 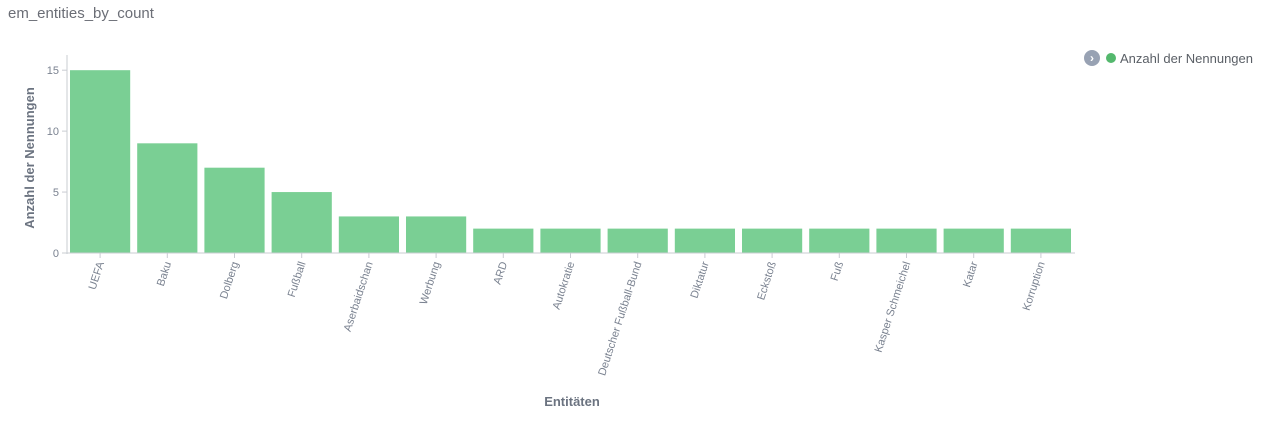 I want to click on x-tick-label: Korruption, so click(x=1034, y=286).